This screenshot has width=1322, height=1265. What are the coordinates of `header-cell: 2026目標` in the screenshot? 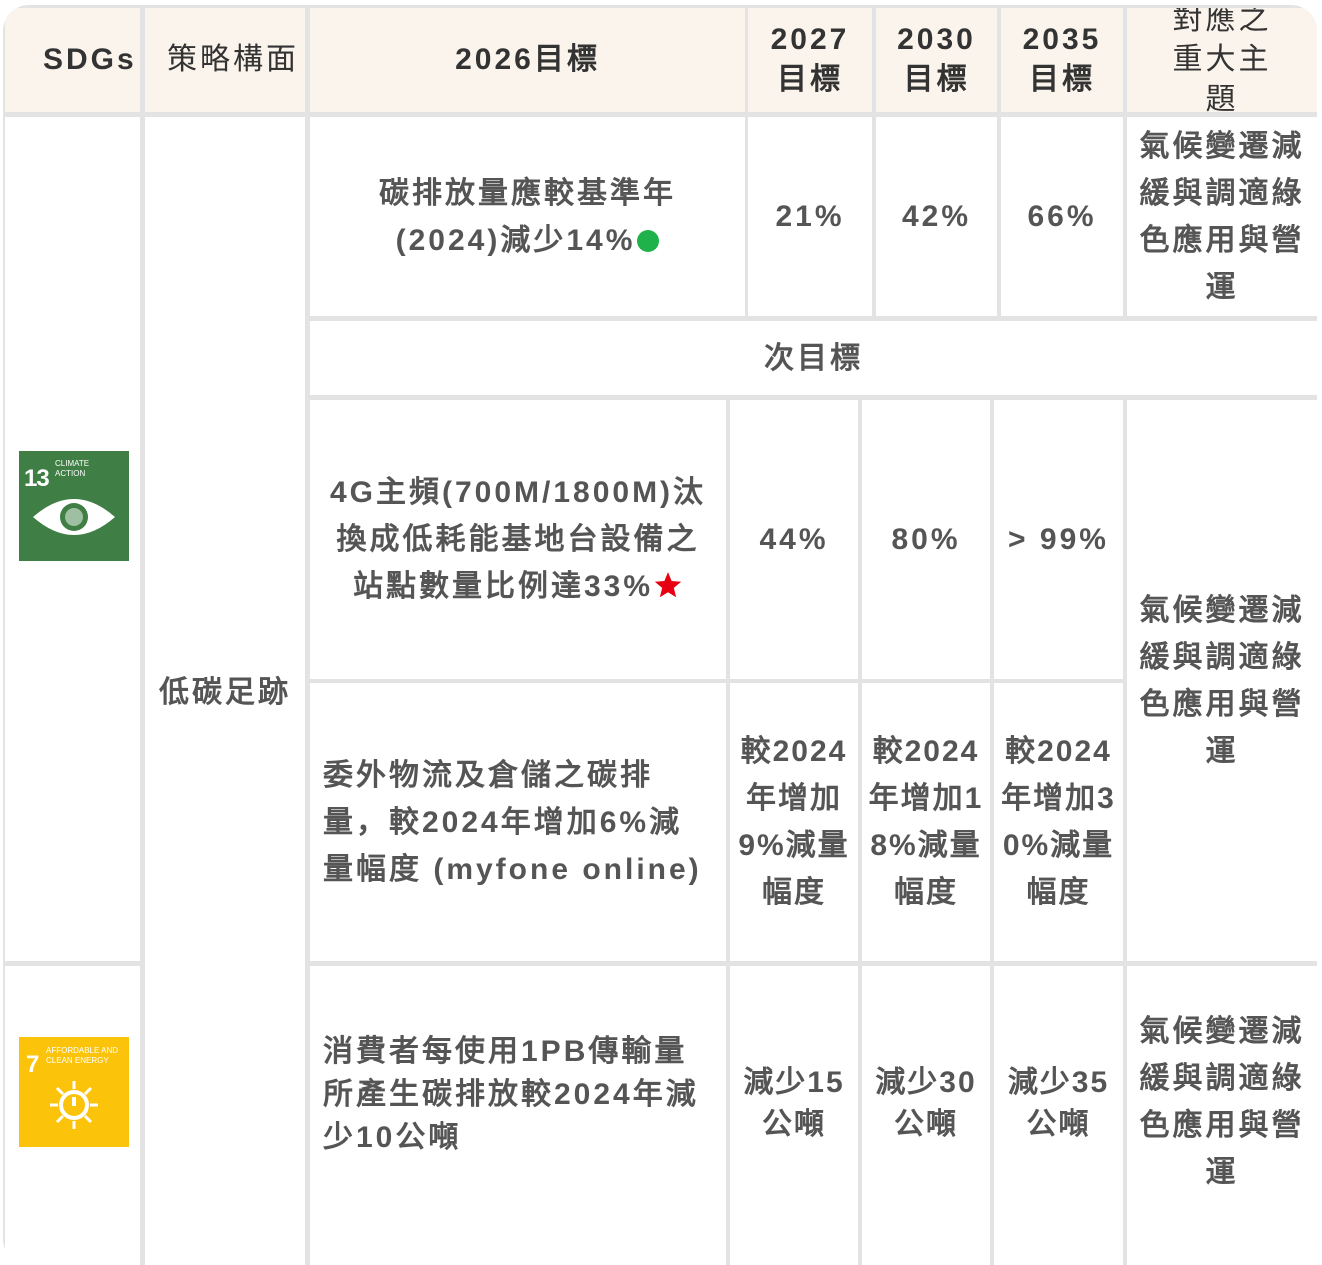 It's located at (527, 60).